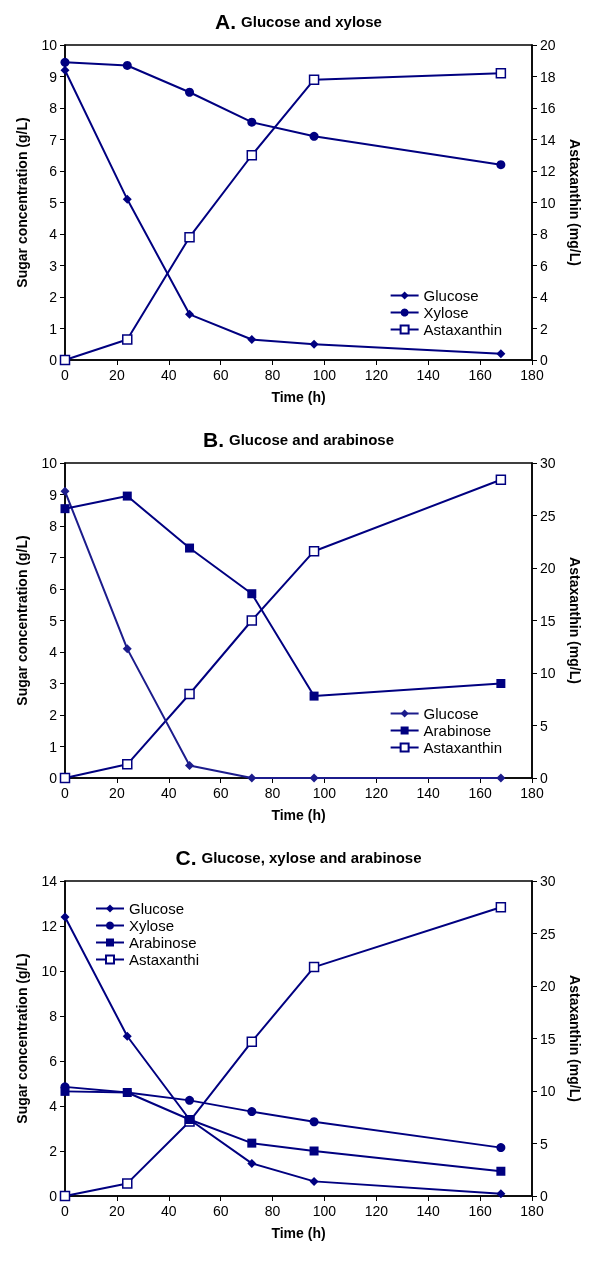 The height and width of the screenshot is (1261, 597). I want to click on y-tick-label: 8, so click(53, 108).